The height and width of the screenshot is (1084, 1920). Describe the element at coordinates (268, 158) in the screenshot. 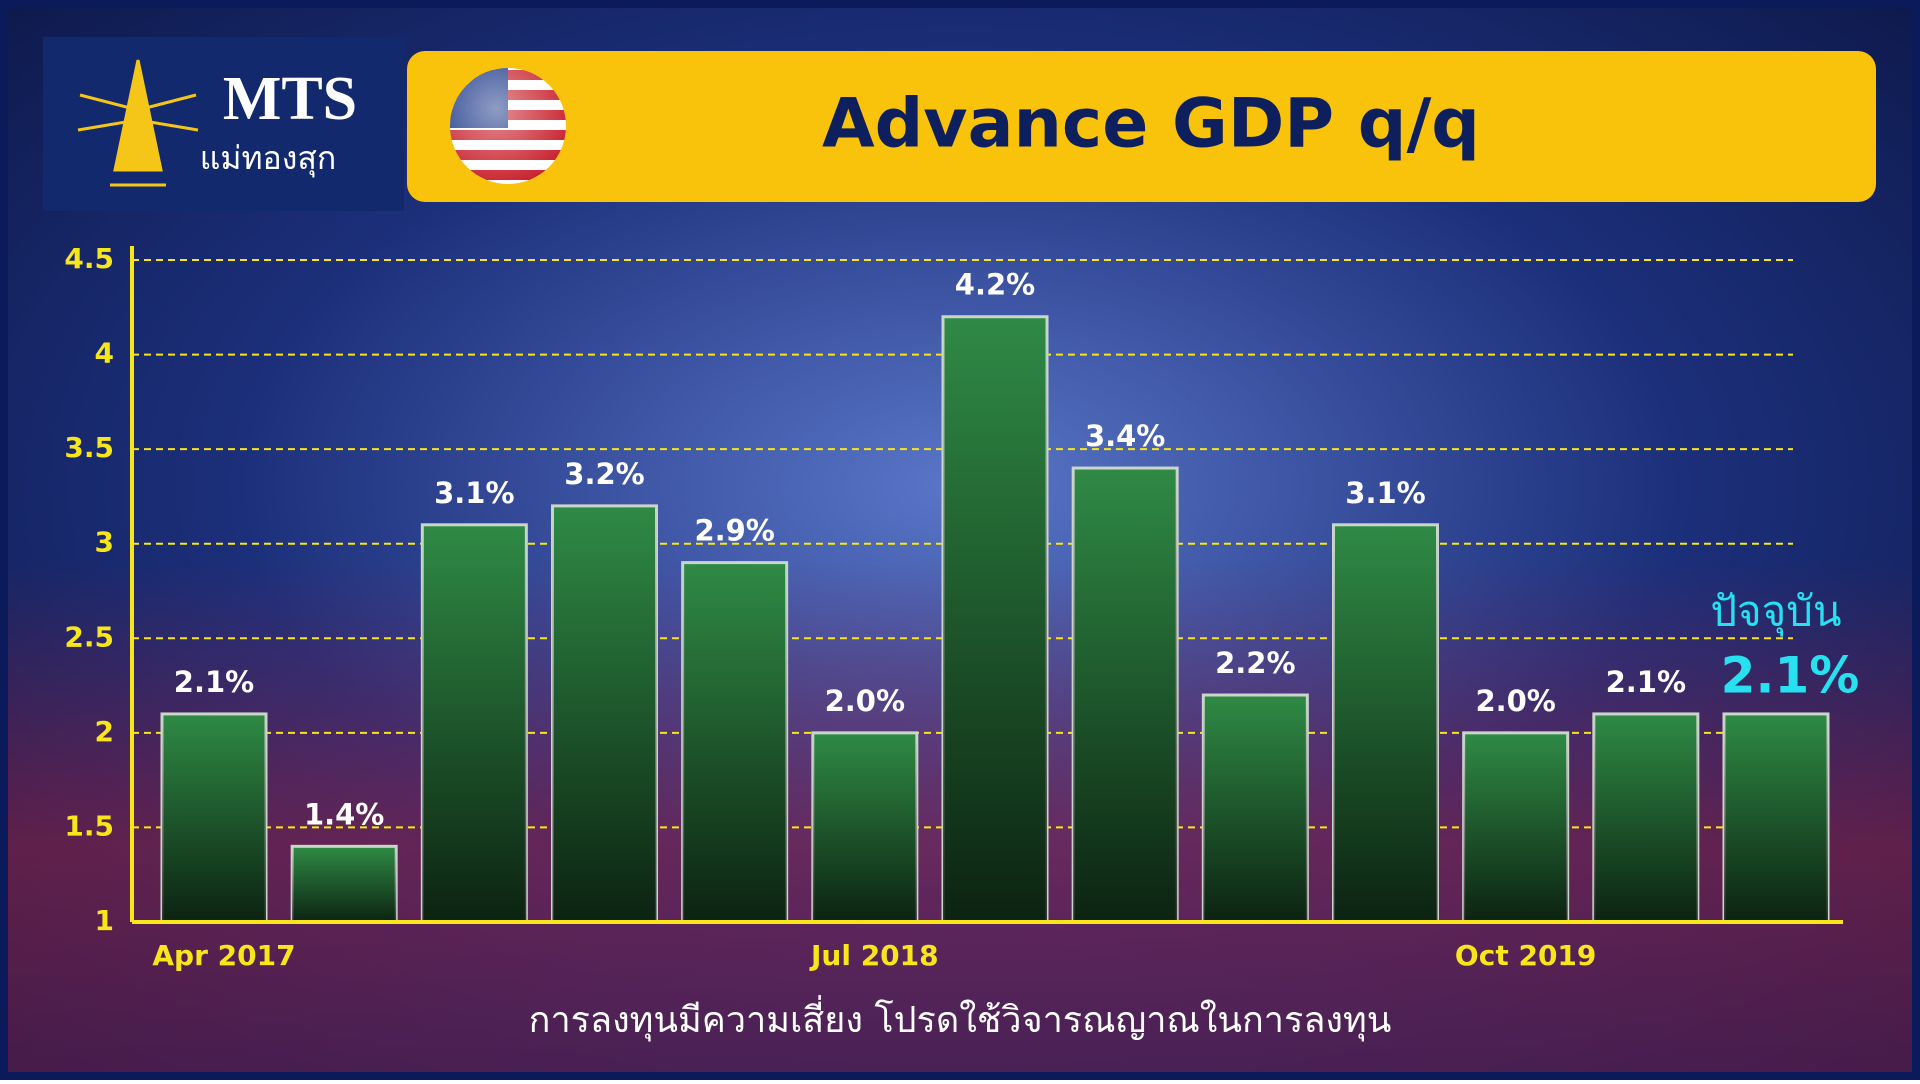

I see `logo-subtitle: แม่ทองสุก` at that location.